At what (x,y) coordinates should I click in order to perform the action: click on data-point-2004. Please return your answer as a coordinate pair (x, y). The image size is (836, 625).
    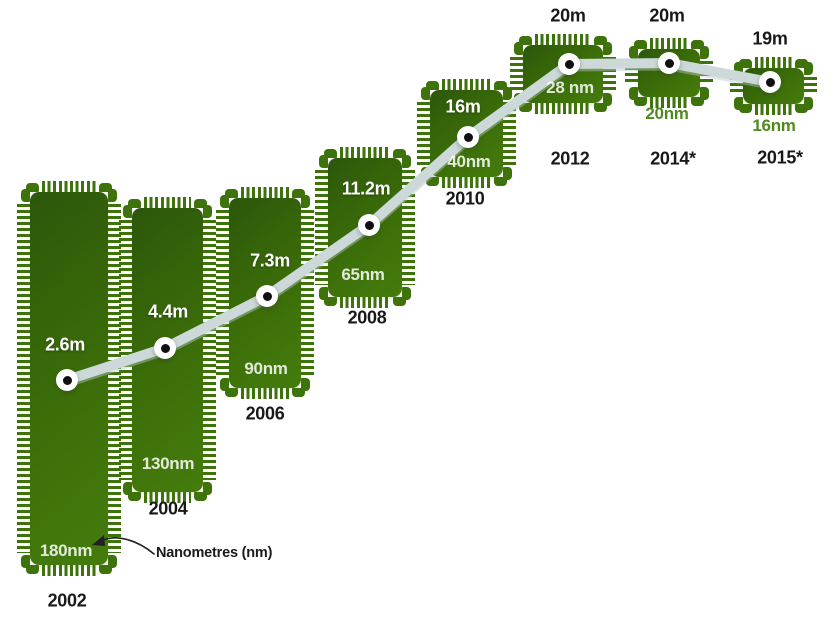
    Looking at the image, I should click on (165, 348).